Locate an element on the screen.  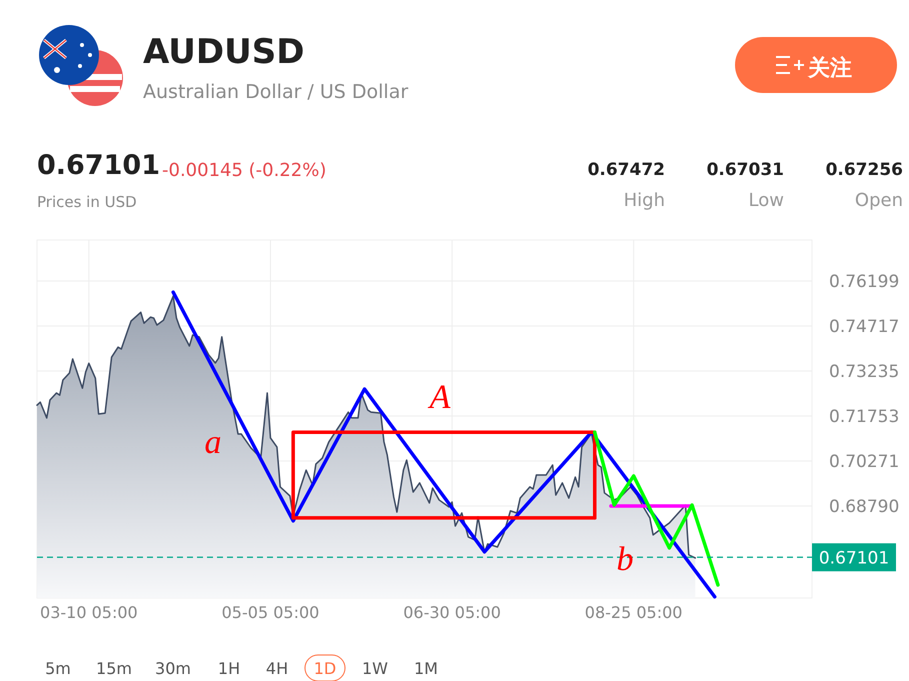
text: 5m is located at coordinates (58, 668).